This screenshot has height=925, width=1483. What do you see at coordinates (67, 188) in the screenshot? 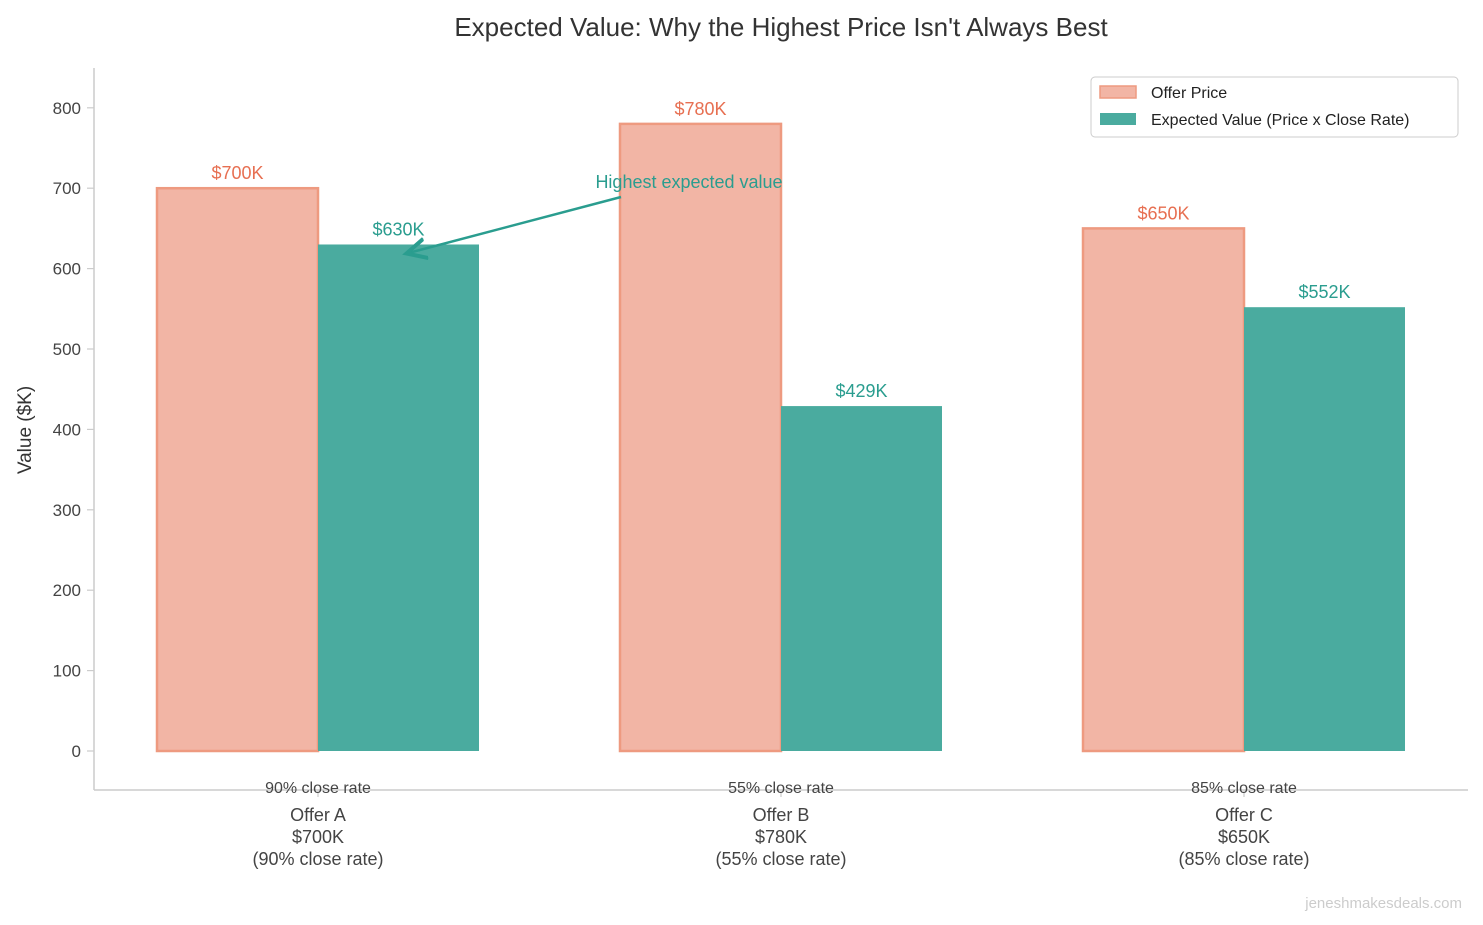
I see `y-tick-label: 700` at bounding box center [67, 188].